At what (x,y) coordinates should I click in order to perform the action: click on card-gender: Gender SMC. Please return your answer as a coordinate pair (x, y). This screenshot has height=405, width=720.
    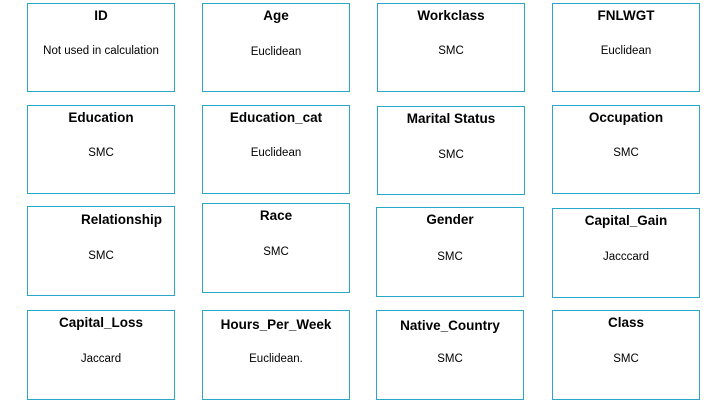
    Looking at the image, I should click on (450, 252).